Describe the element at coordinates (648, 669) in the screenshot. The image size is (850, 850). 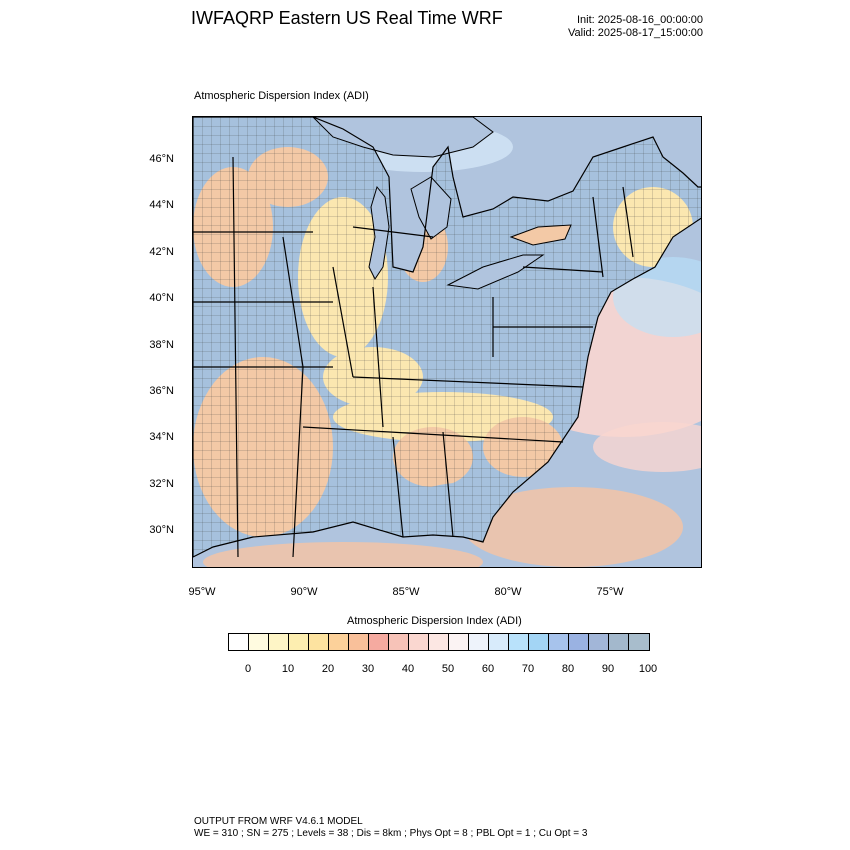
I see `colorbar-tick-100: 100` at that location.